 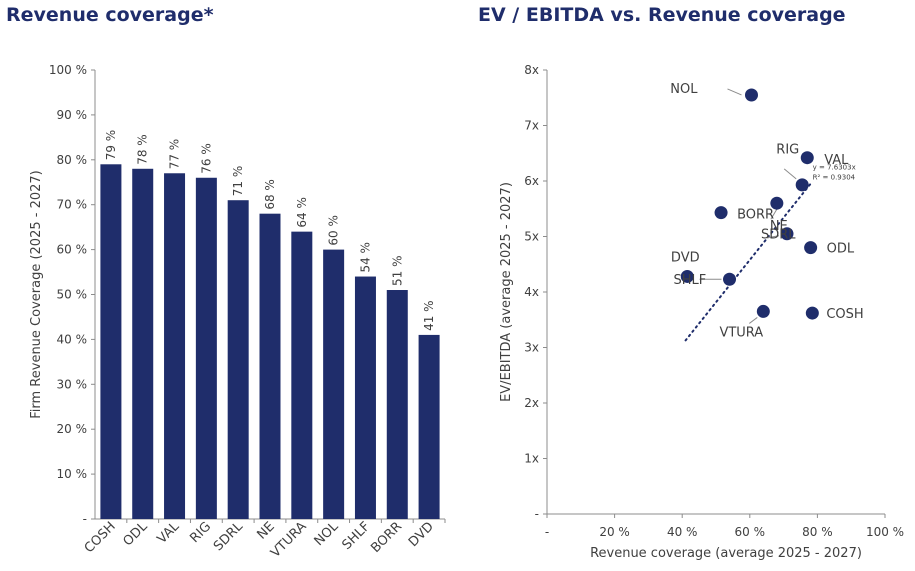 What do you see at coordinates (885, 532) in the screenshot?
I see `scatter-x-tick-label: 100 %` at bounding box center [885, 532].